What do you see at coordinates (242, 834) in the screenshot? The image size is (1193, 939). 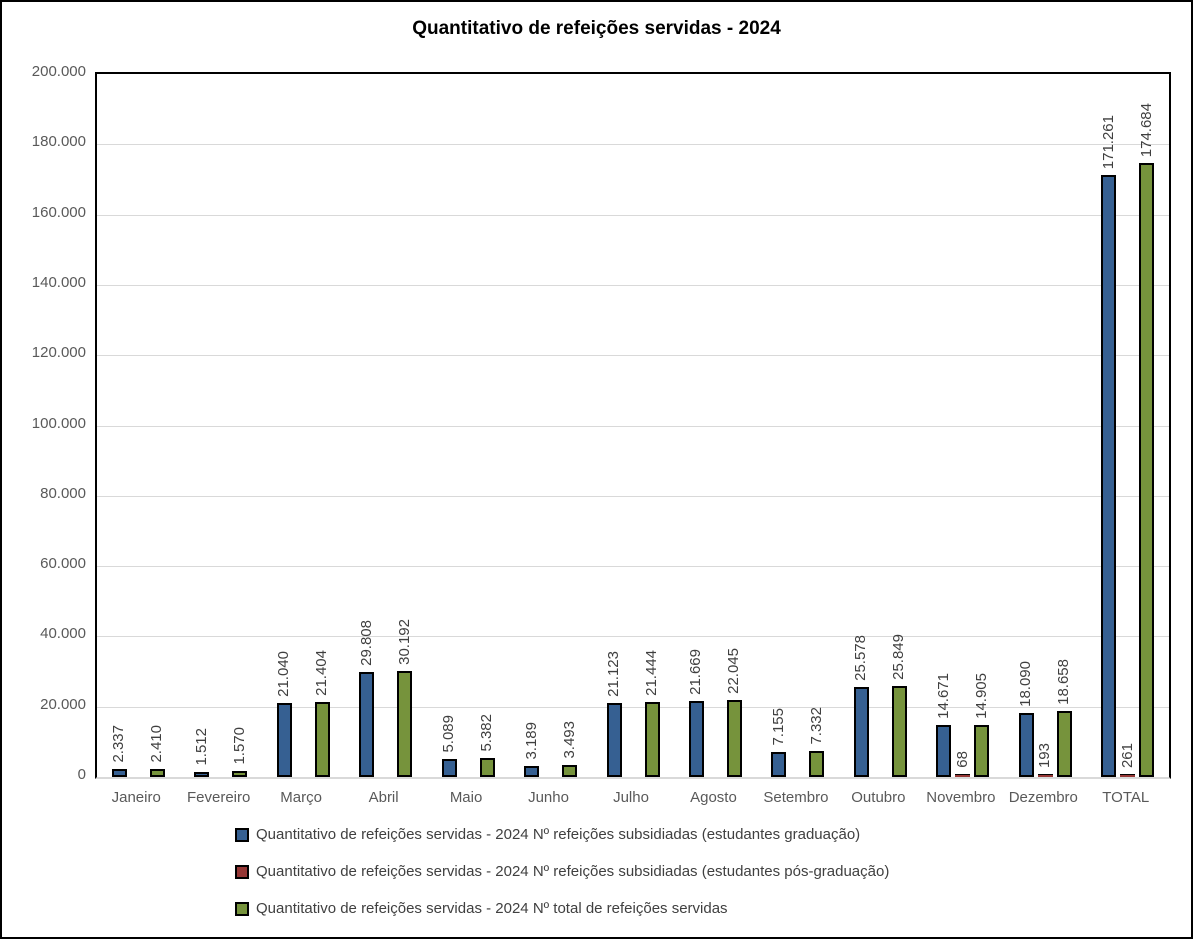 I see `legend-swatch-graduacao-icon` at bounding box center [242, 834].